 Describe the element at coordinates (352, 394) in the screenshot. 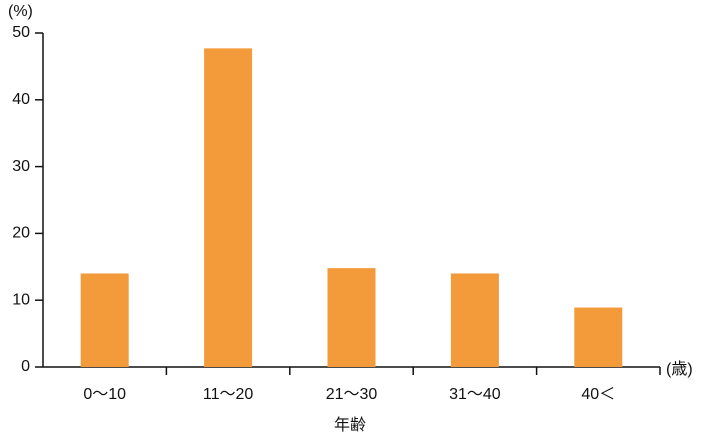

I see `x-tick-label: 21〜30` at that location.